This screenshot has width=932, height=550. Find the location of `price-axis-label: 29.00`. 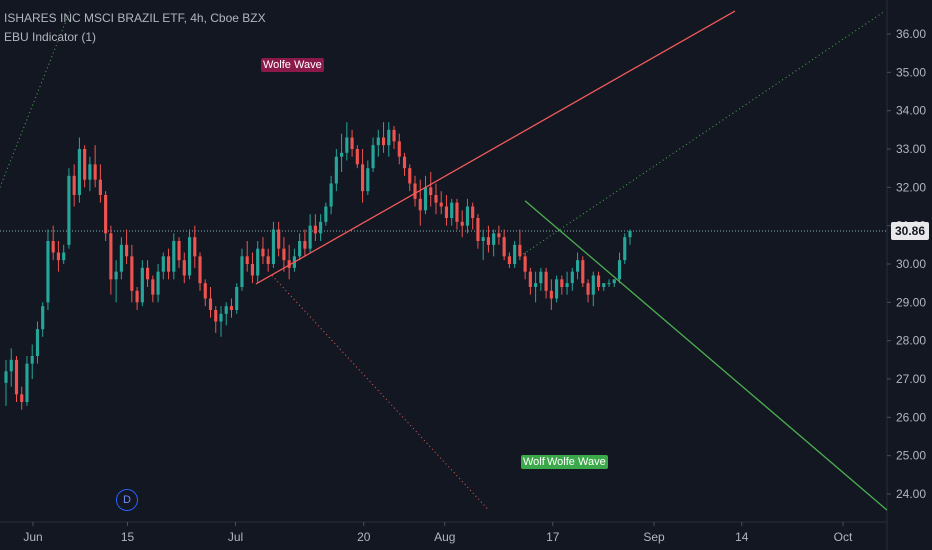

price-axis-label: 29.00 is located at coordinates (911, 302).